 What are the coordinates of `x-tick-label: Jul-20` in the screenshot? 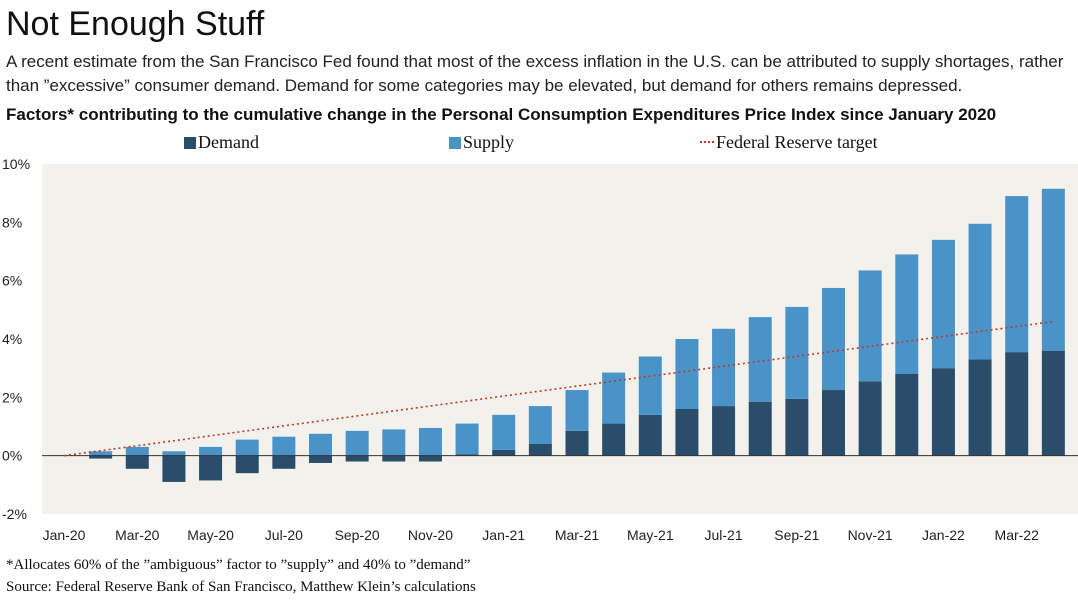 It's located at (284, 535).